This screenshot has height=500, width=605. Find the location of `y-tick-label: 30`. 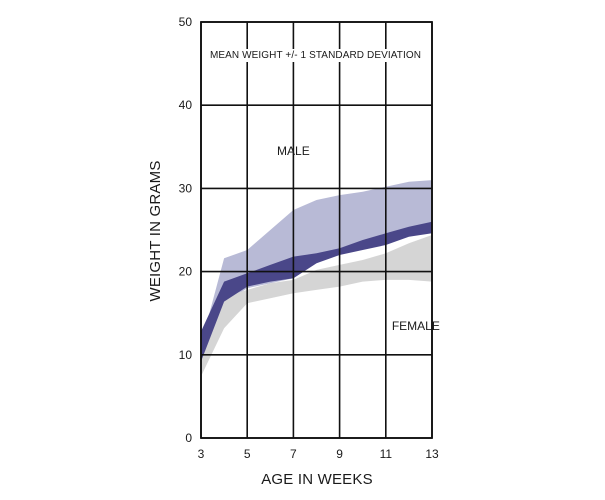

y-tick-label: 30 is located at coordinates (186, 188).